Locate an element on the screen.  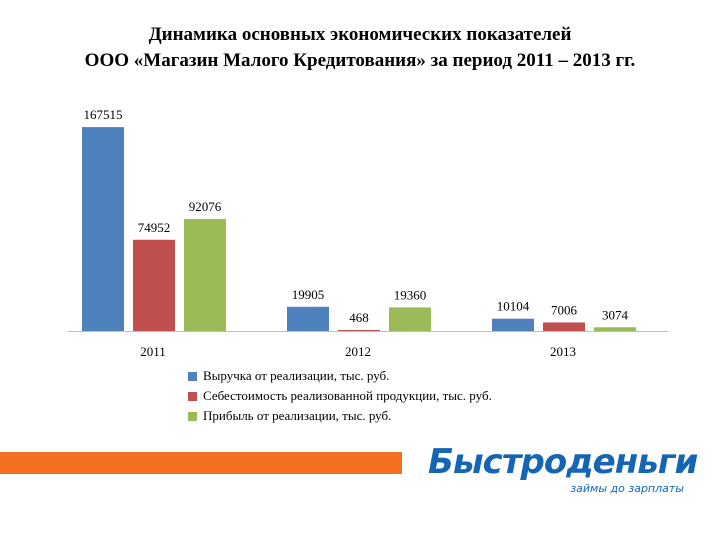
legend-item-3: Прибыль от реализации, тыс. руб. is located at coordinates (340, 416).